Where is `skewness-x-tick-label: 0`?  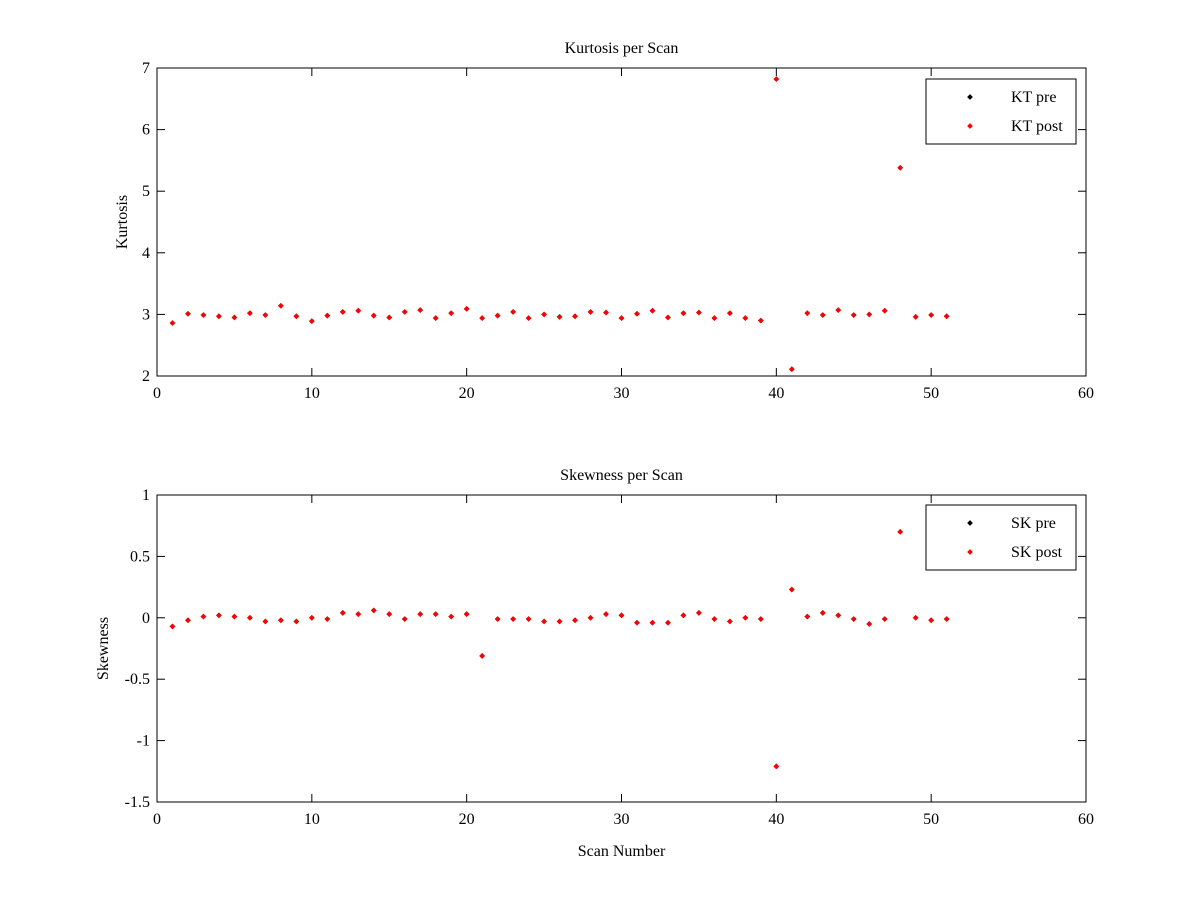
skewness-x-tick-label: 0 is located at coordinates (157, 819).